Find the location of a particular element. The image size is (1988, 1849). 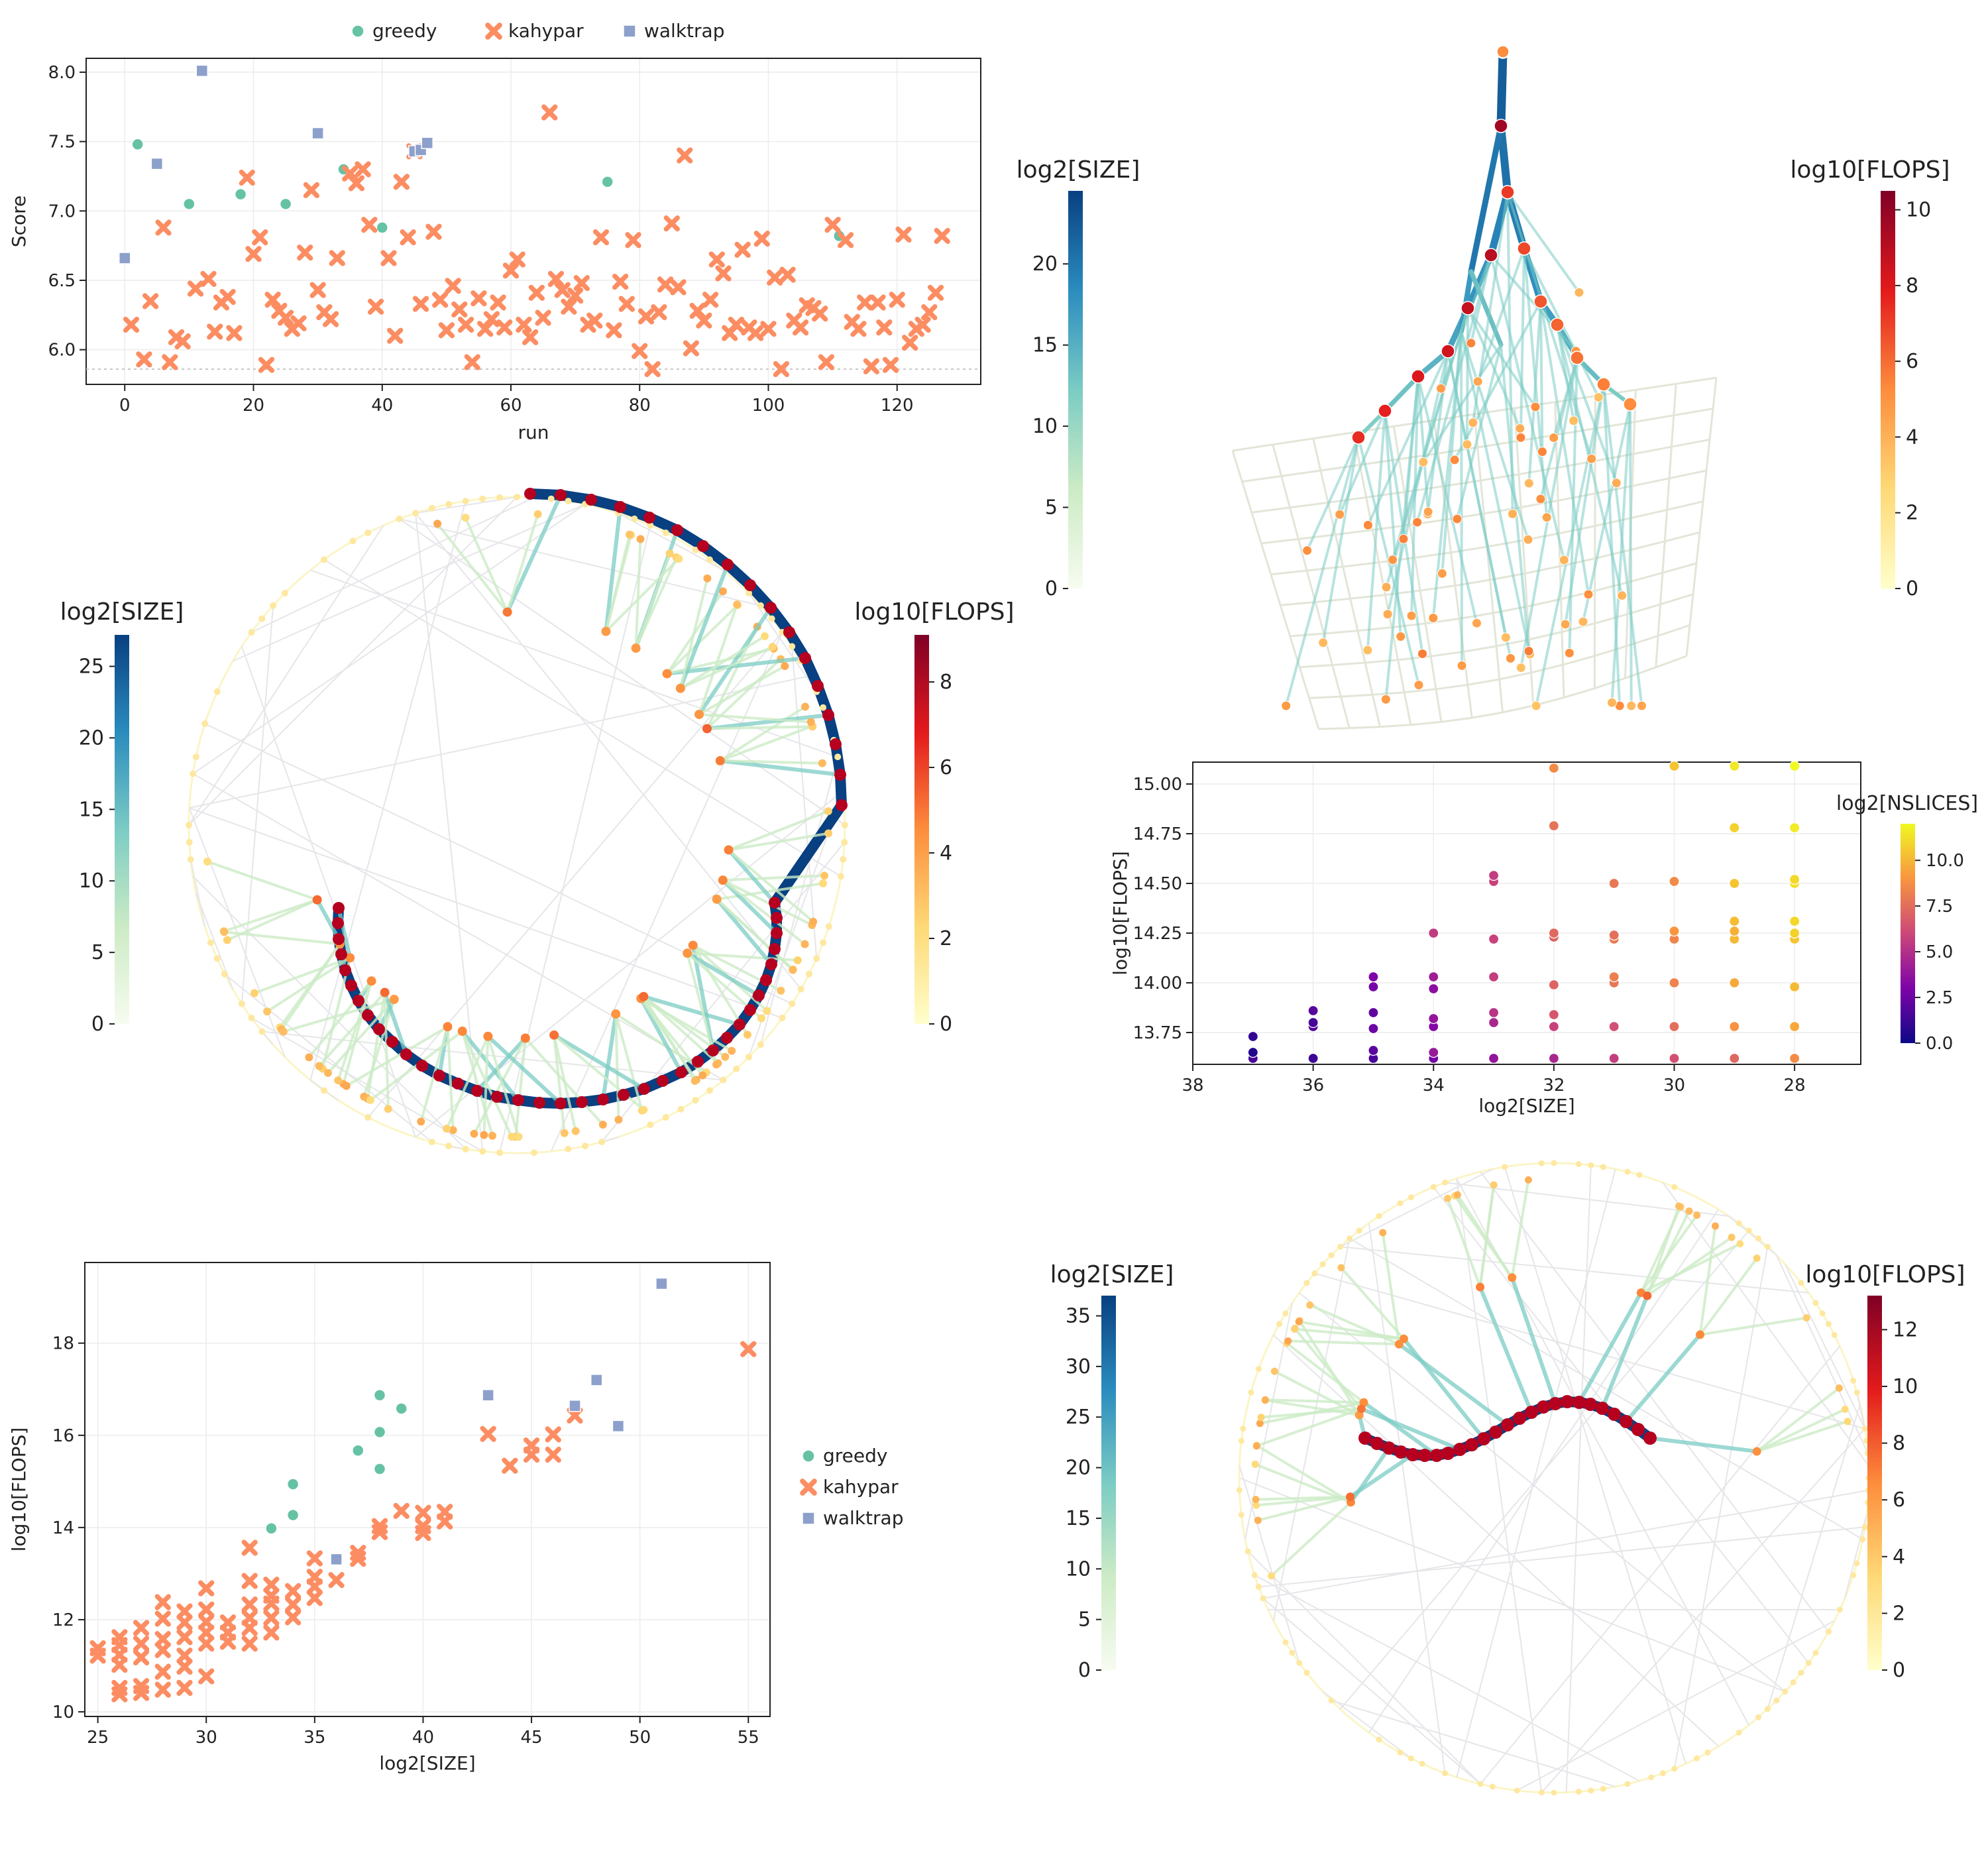

mesh-line is located at coordinates (1417, 574).